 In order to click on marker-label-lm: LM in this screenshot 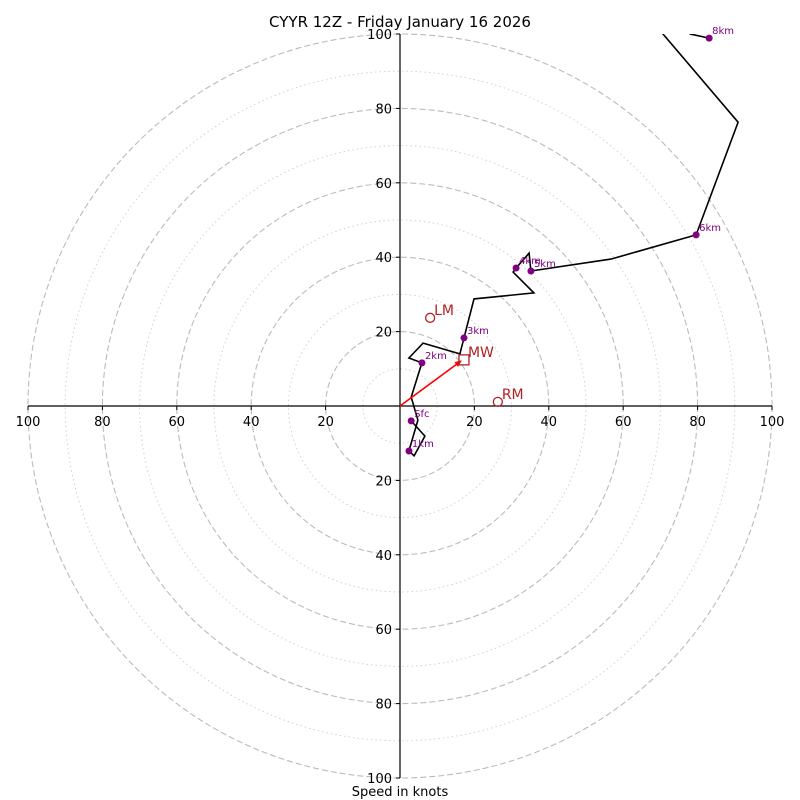, I will do `click(444, 311)`.